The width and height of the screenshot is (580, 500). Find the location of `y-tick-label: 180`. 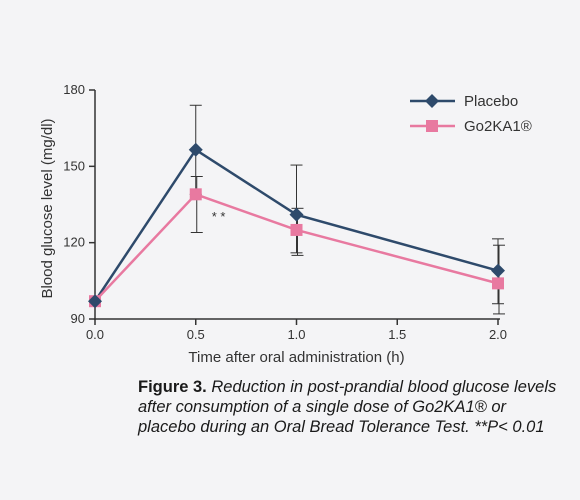

y-tick-label: 180 is located at coordinates (74, 89).